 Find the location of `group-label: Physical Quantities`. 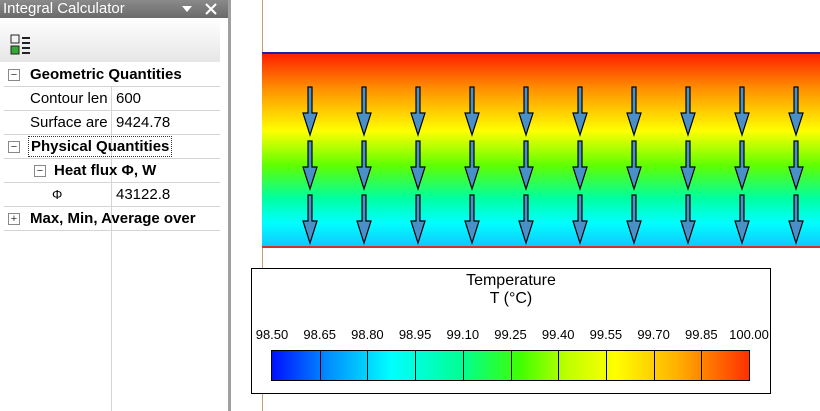

group-label: Physical Quantities is located at coordinates (100, 146).